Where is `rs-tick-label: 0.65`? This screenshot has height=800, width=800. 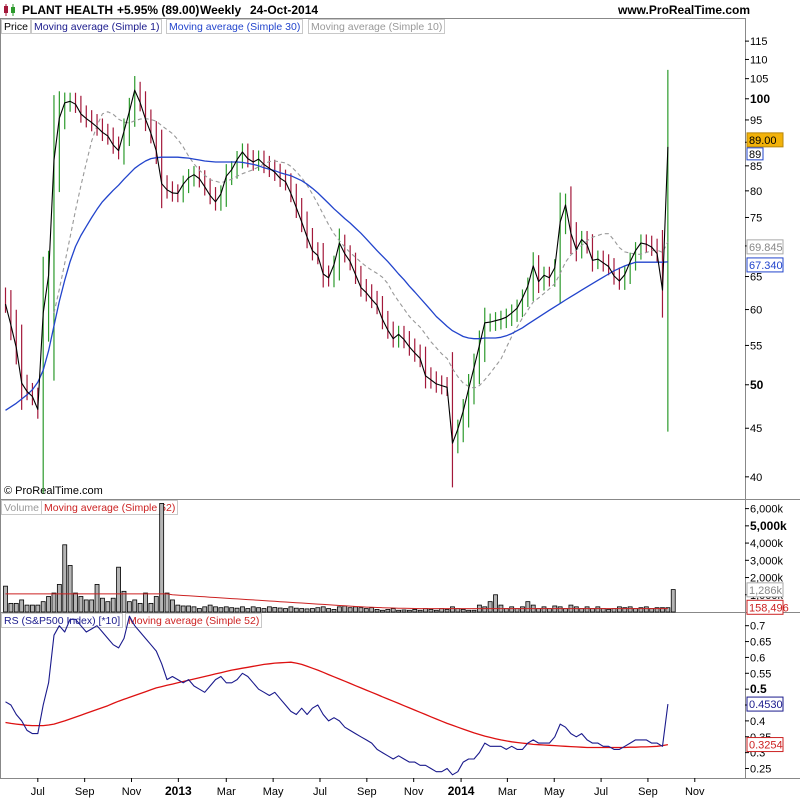
rs-tick-label: 0.65 is located at coordinates (760, 643).